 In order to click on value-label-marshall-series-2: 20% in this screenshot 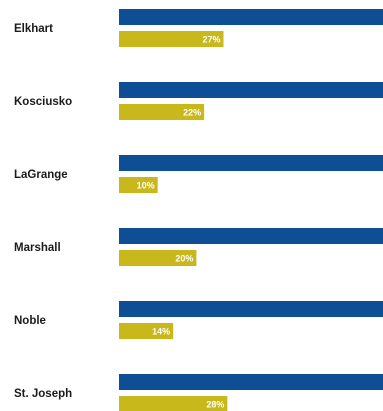, I will do `click(184, 258)`.